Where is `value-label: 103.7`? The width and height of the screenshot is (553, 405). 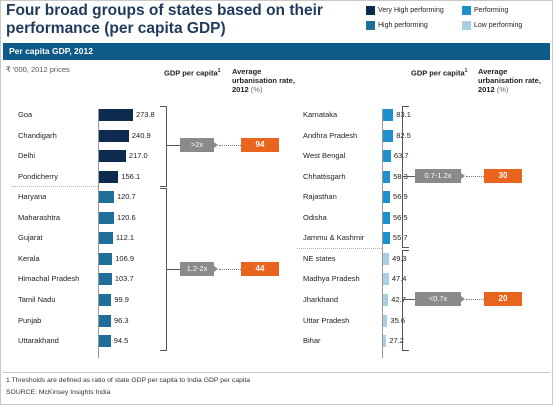
value-label: 103.7 is located at coordinates (124, 279).